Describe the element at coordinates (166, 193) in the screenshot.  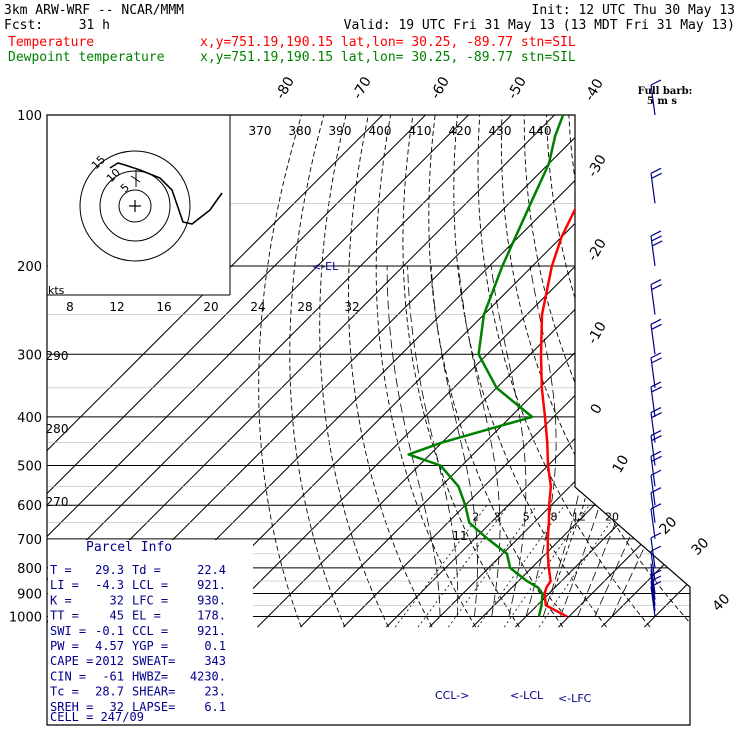
I see `hodograph-trace` at that location.